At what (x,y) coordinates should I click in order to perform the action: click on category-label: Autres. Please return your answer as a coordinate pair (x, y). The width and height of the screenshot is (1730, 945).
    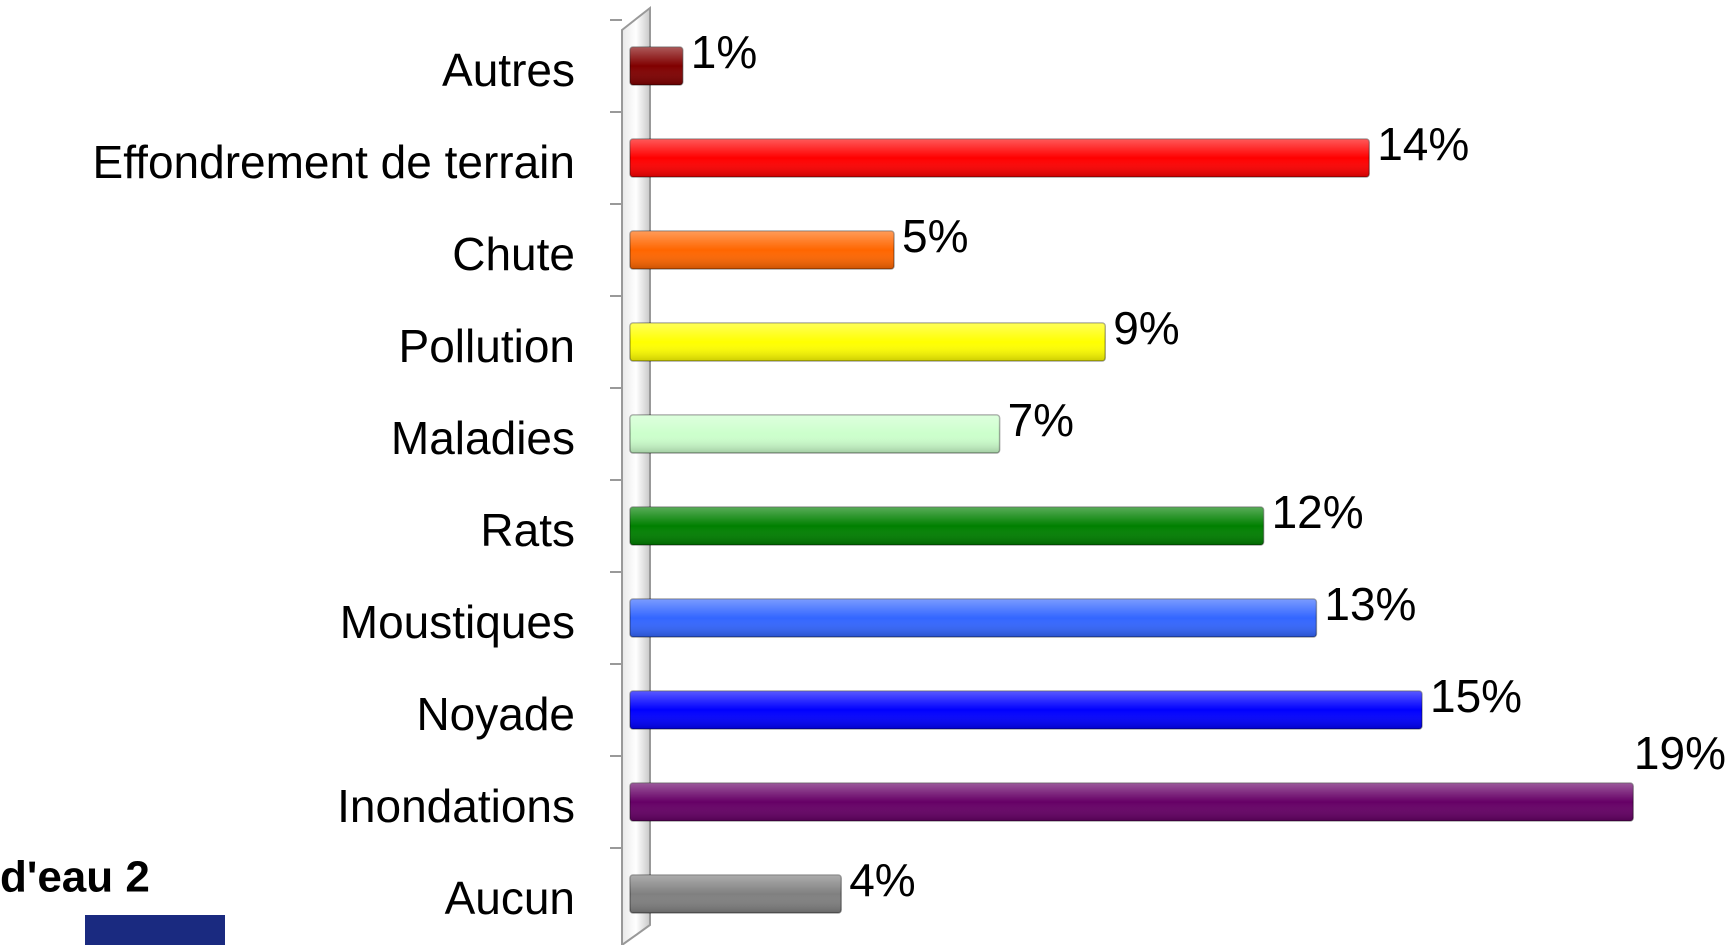
    Looking at the image, I should click on (508, 70).